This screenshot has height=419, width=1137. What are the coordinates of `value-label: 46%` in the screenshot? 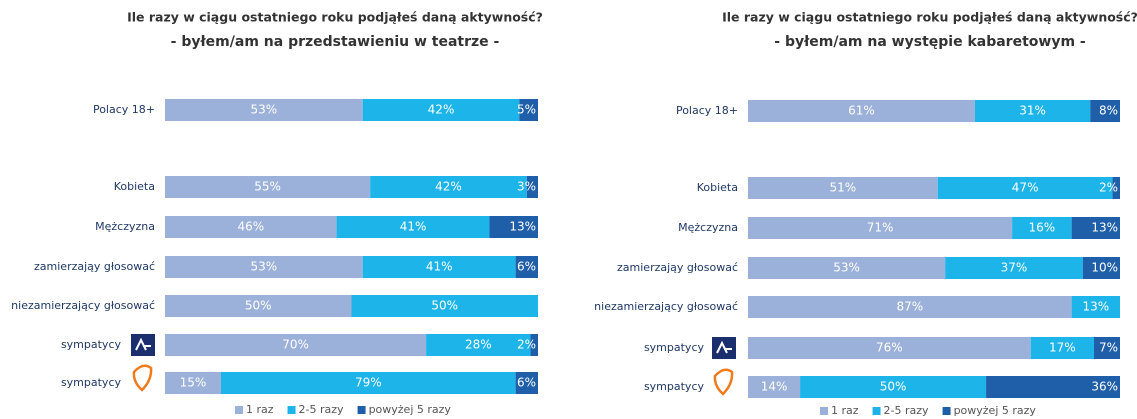 It's located at (250, 227).